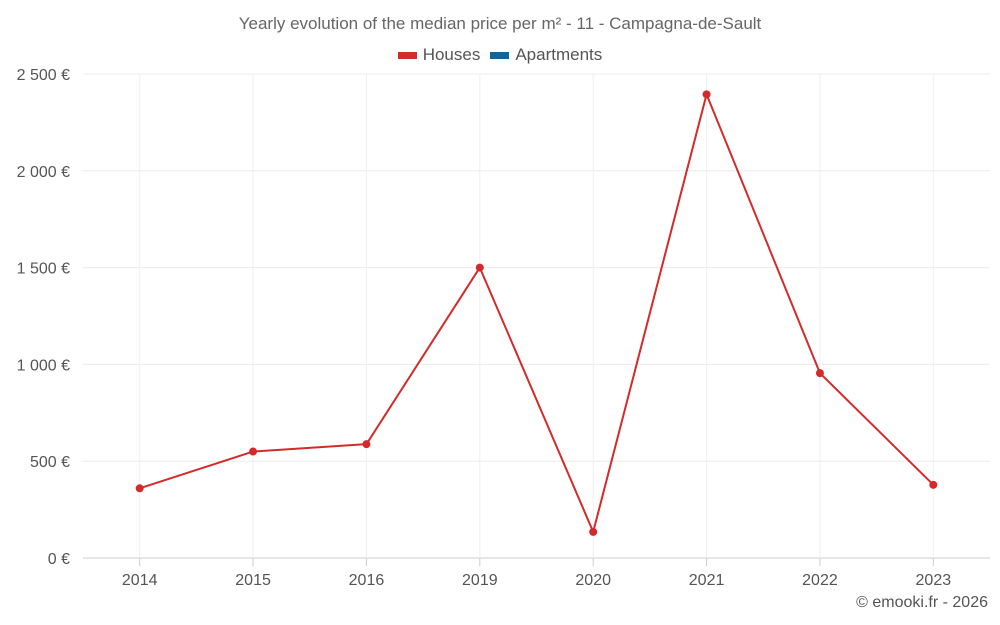  What do you see at coordinates (253, 580) in the screenshot?
I see `x-tick-label: 2015` at bounding box center [253, 580].